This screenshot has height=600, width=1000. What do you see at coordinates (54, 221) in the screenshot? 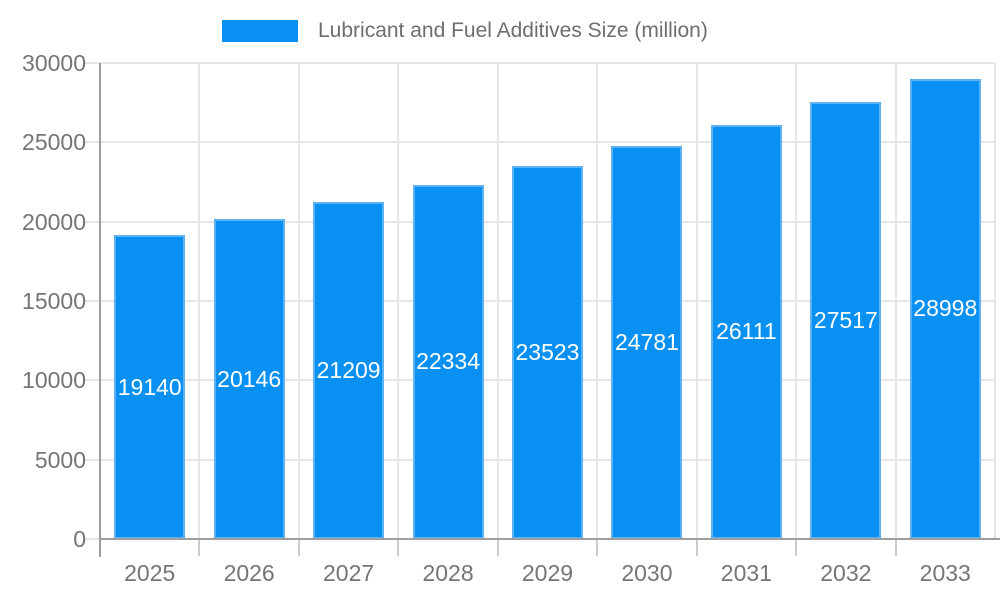
I see `y-axis-tick-label: 20000` at bounding box center [54, 221].